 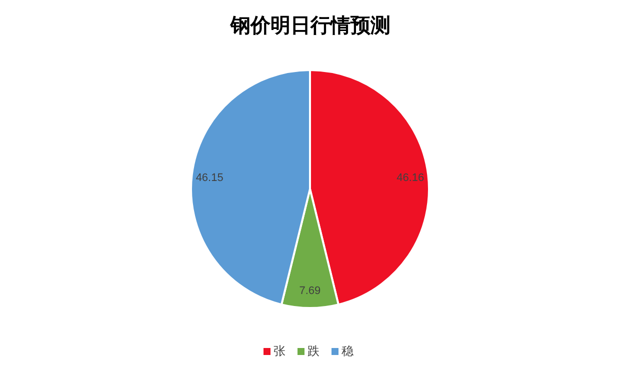 I want to click on legend-label: 张, so click(x=280, y=351).